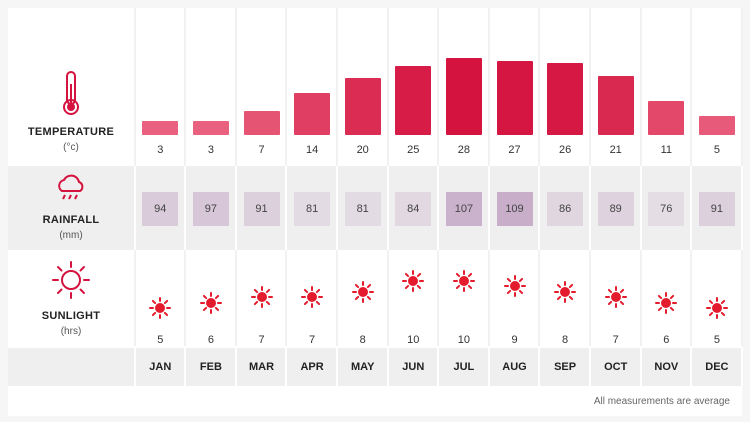 Image resolution: width=750 pixels, height=422 pixels. Describe the element at coordinates (463, 96) in the screenshot. I see `temperature-bar-jul` at that location.